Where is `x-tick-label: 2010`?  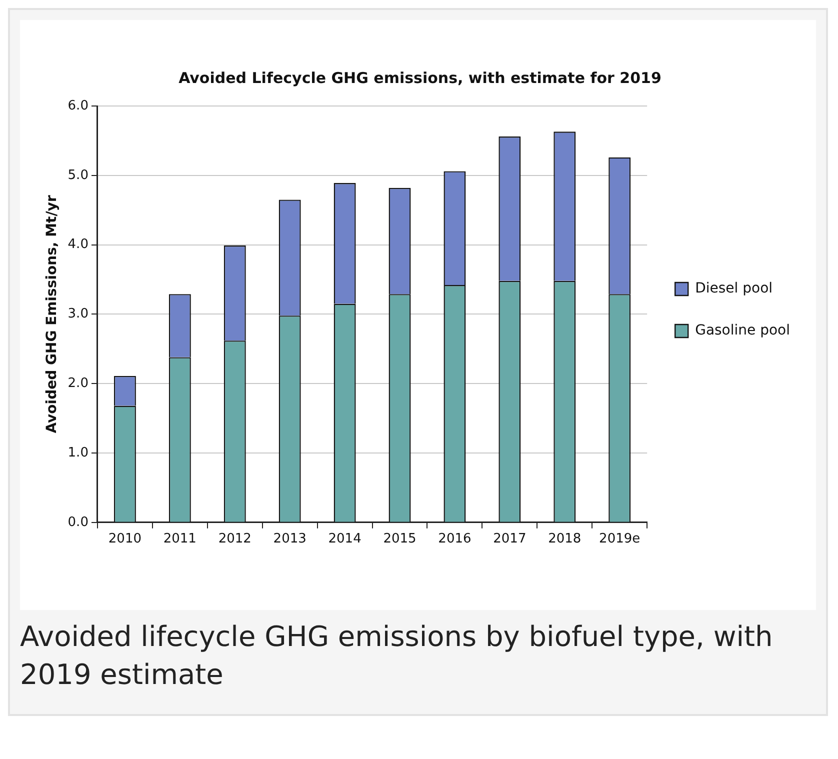
x-tick-label: 2010 is located at coordinates (125, 539).